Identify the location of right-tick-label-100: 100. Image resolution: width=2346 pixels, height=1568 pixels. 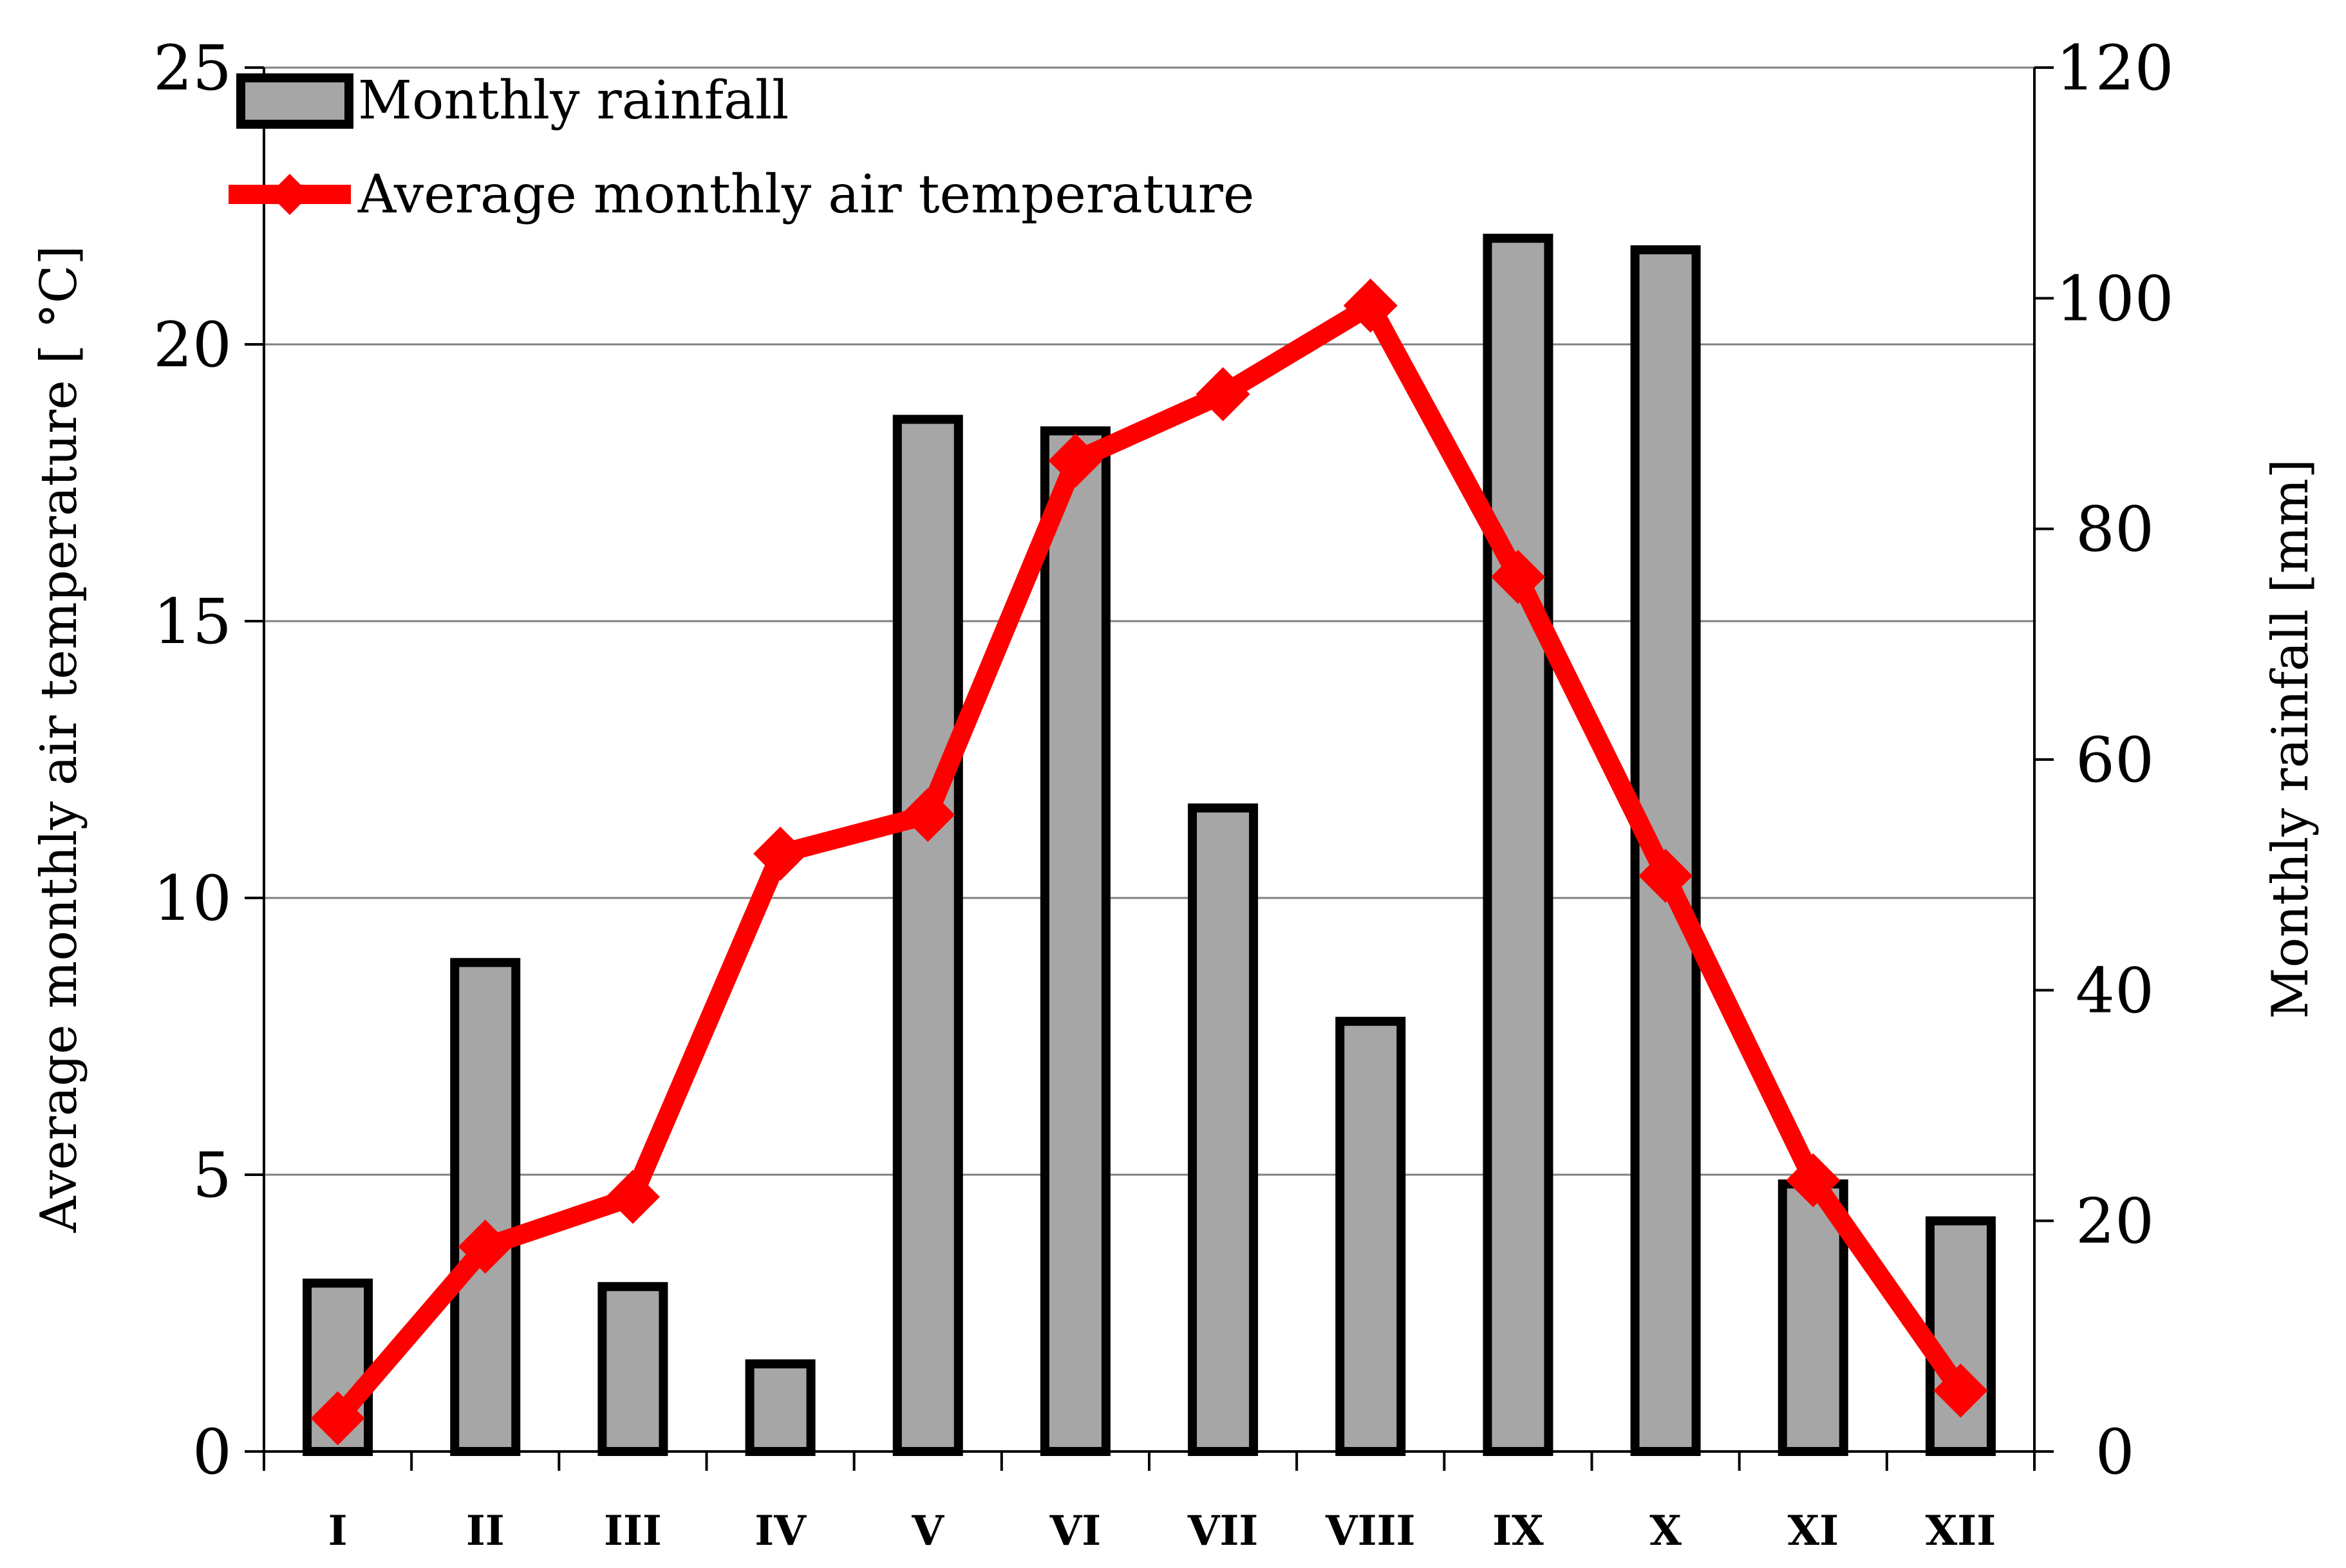
(2114, 299).